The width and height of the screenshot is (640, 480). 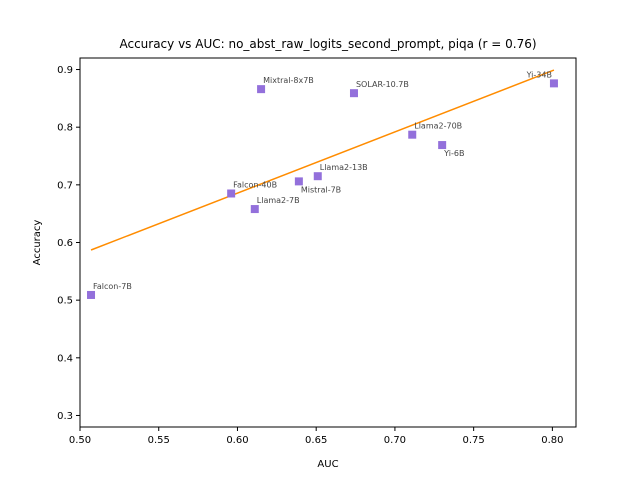 What do you see at coordinates (453, 153) in the screenshot?
I see `point-label: Yi-6B` at bounding box center [453, 153].